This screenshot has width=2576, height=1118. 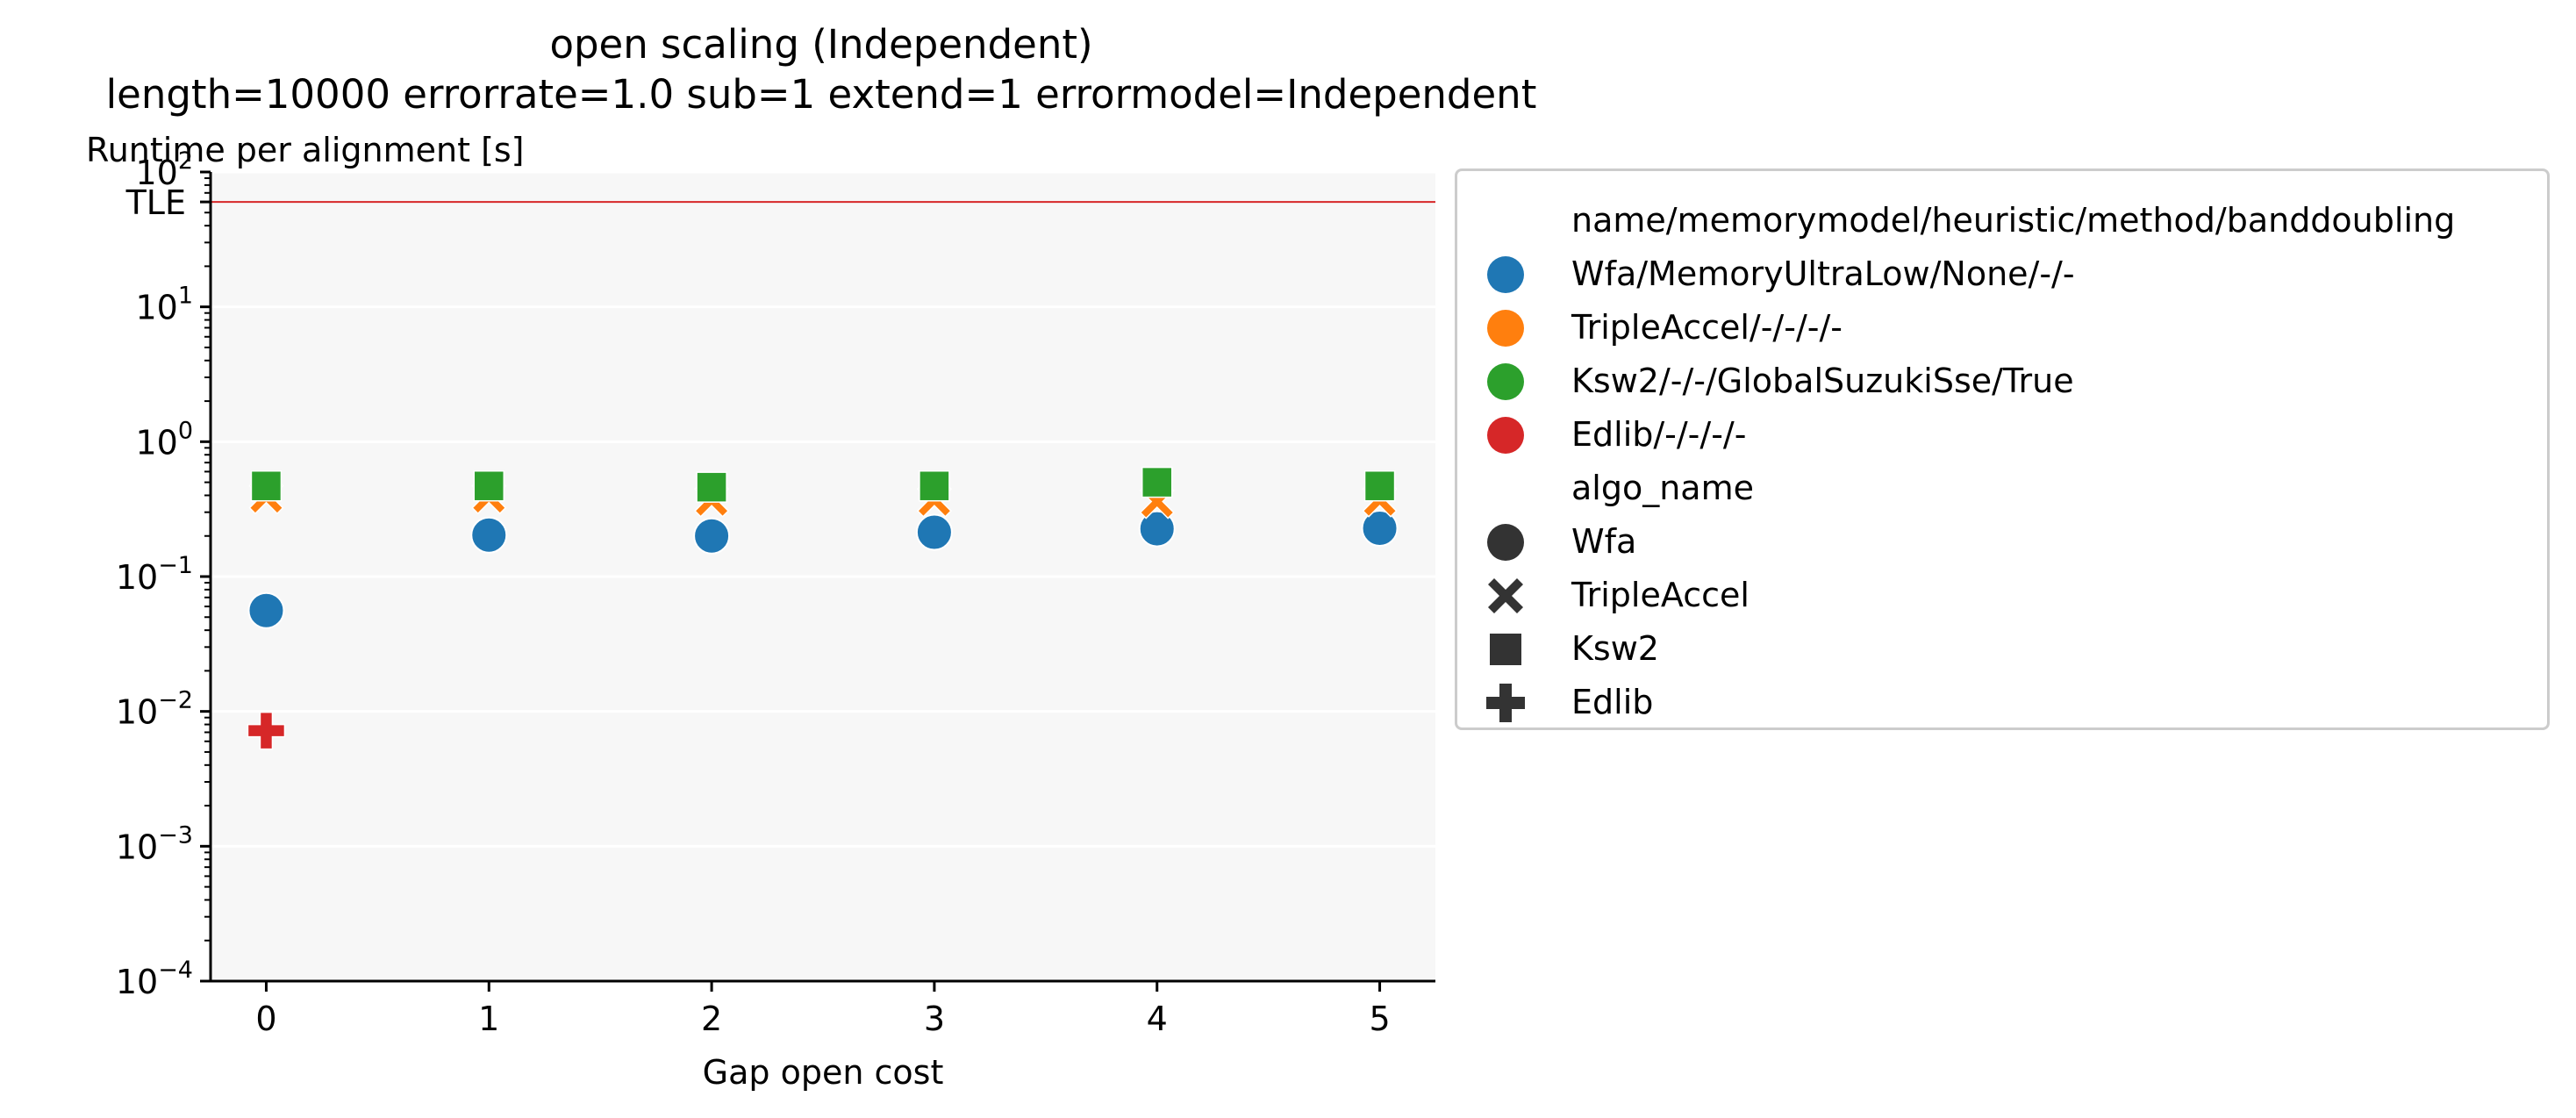 I want to click on legend-style-title: algo_name, so click(x=1662, y=488).